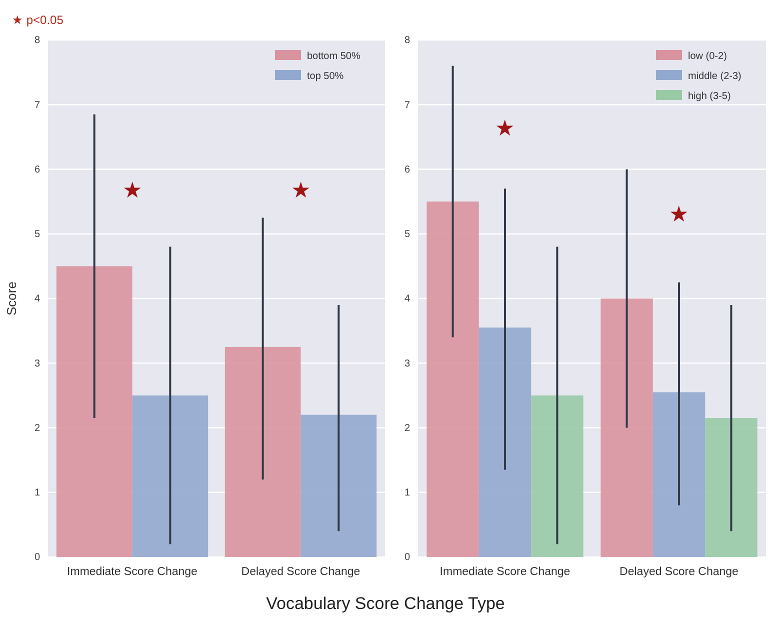 The height and width of the screenshot is (621, 771). What do you see at coordinates (333, 56) in the screenshot?
I see `legend-label: bottom 50%` at bounding box center [333, 56].